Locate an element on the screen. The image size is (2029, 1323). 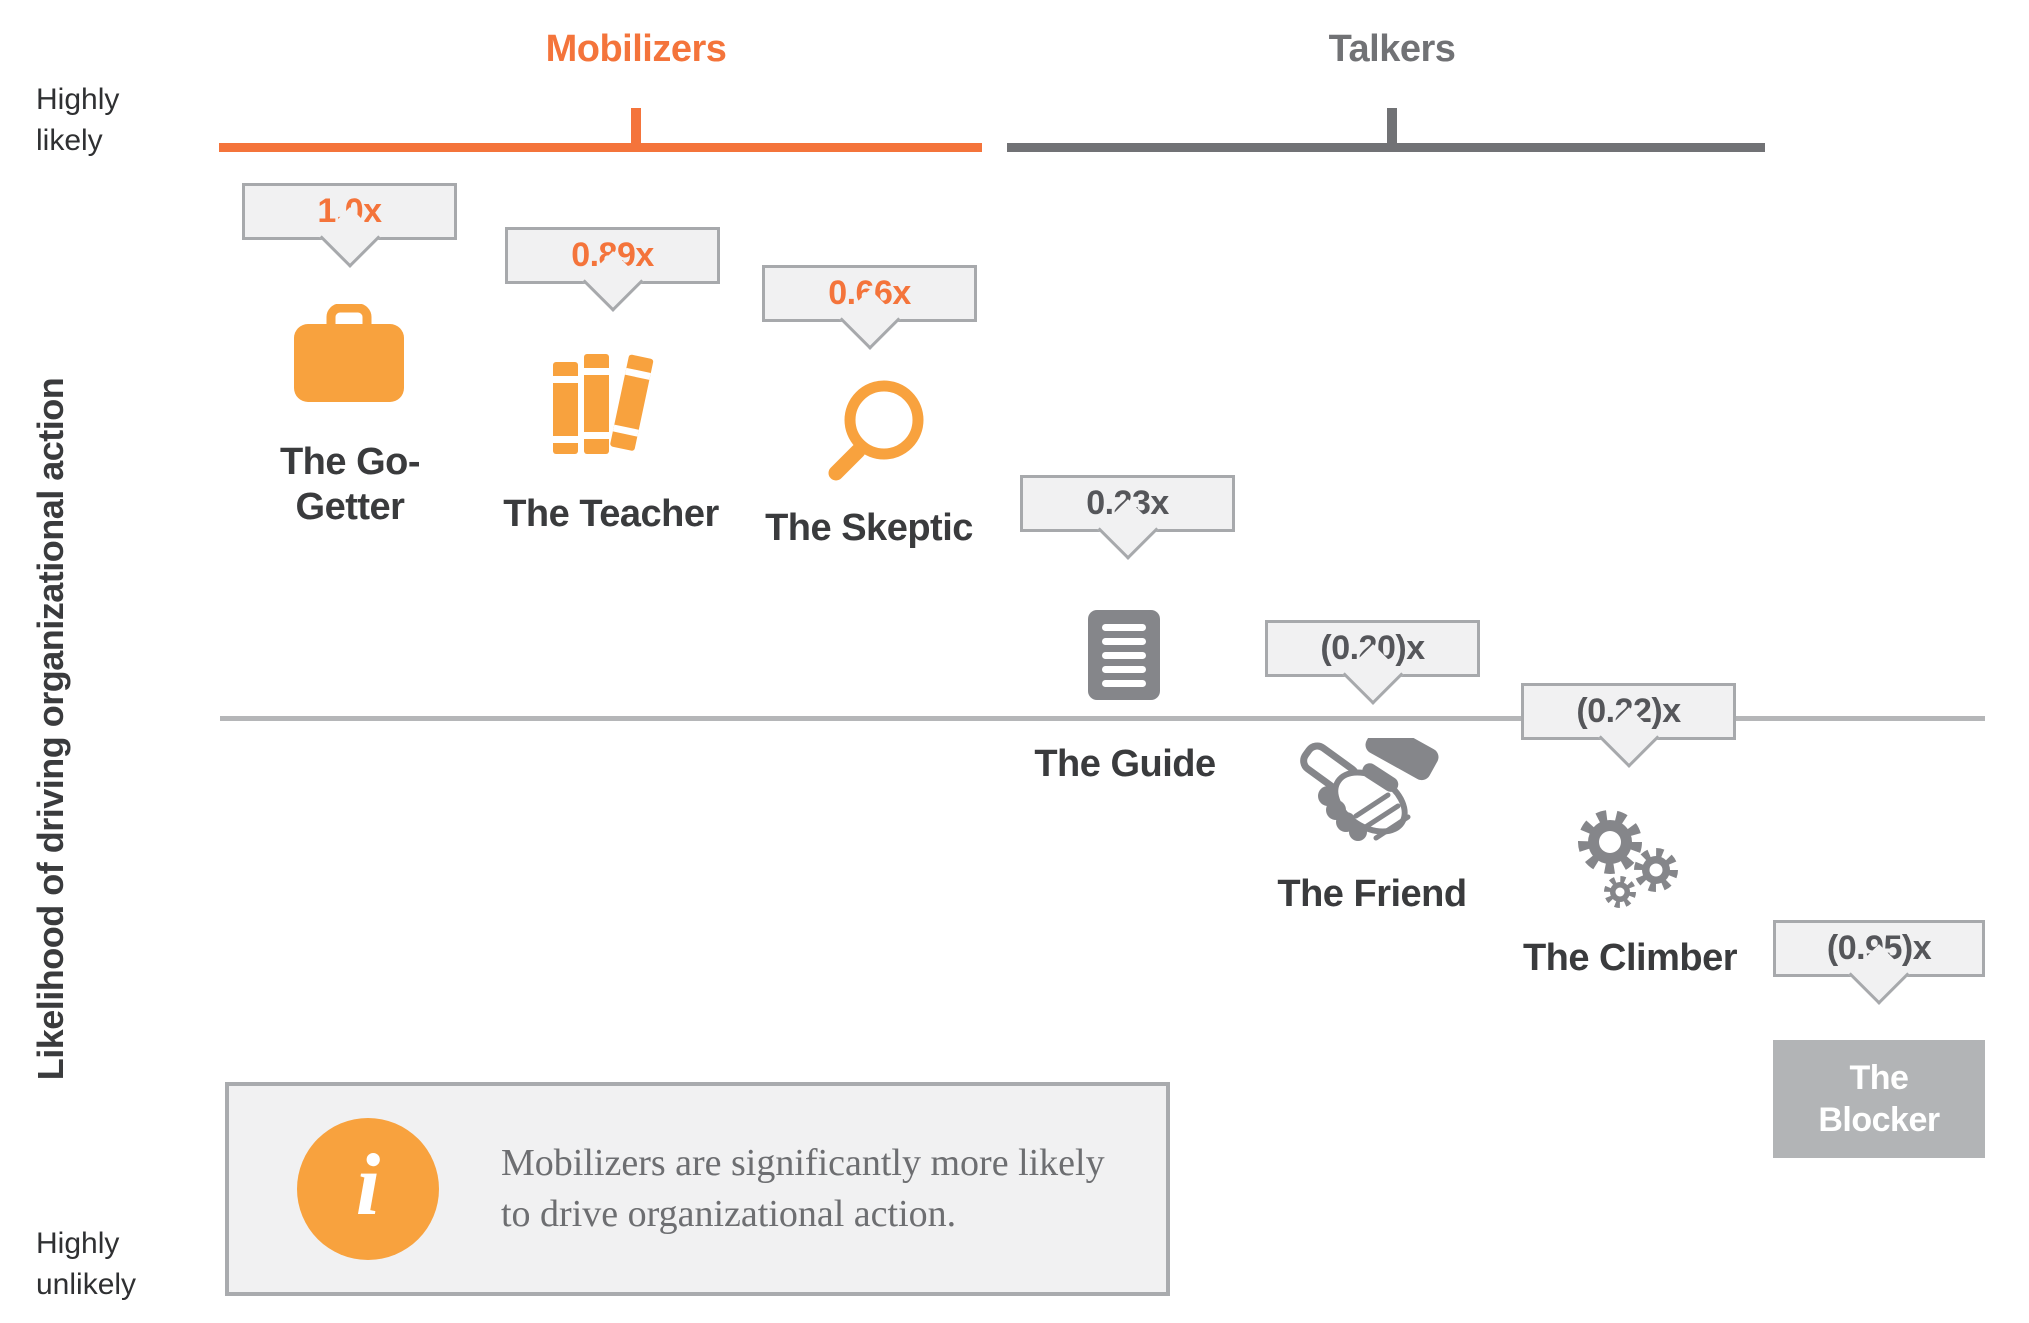
magnifier-icon is located at coordinates (876, 430).